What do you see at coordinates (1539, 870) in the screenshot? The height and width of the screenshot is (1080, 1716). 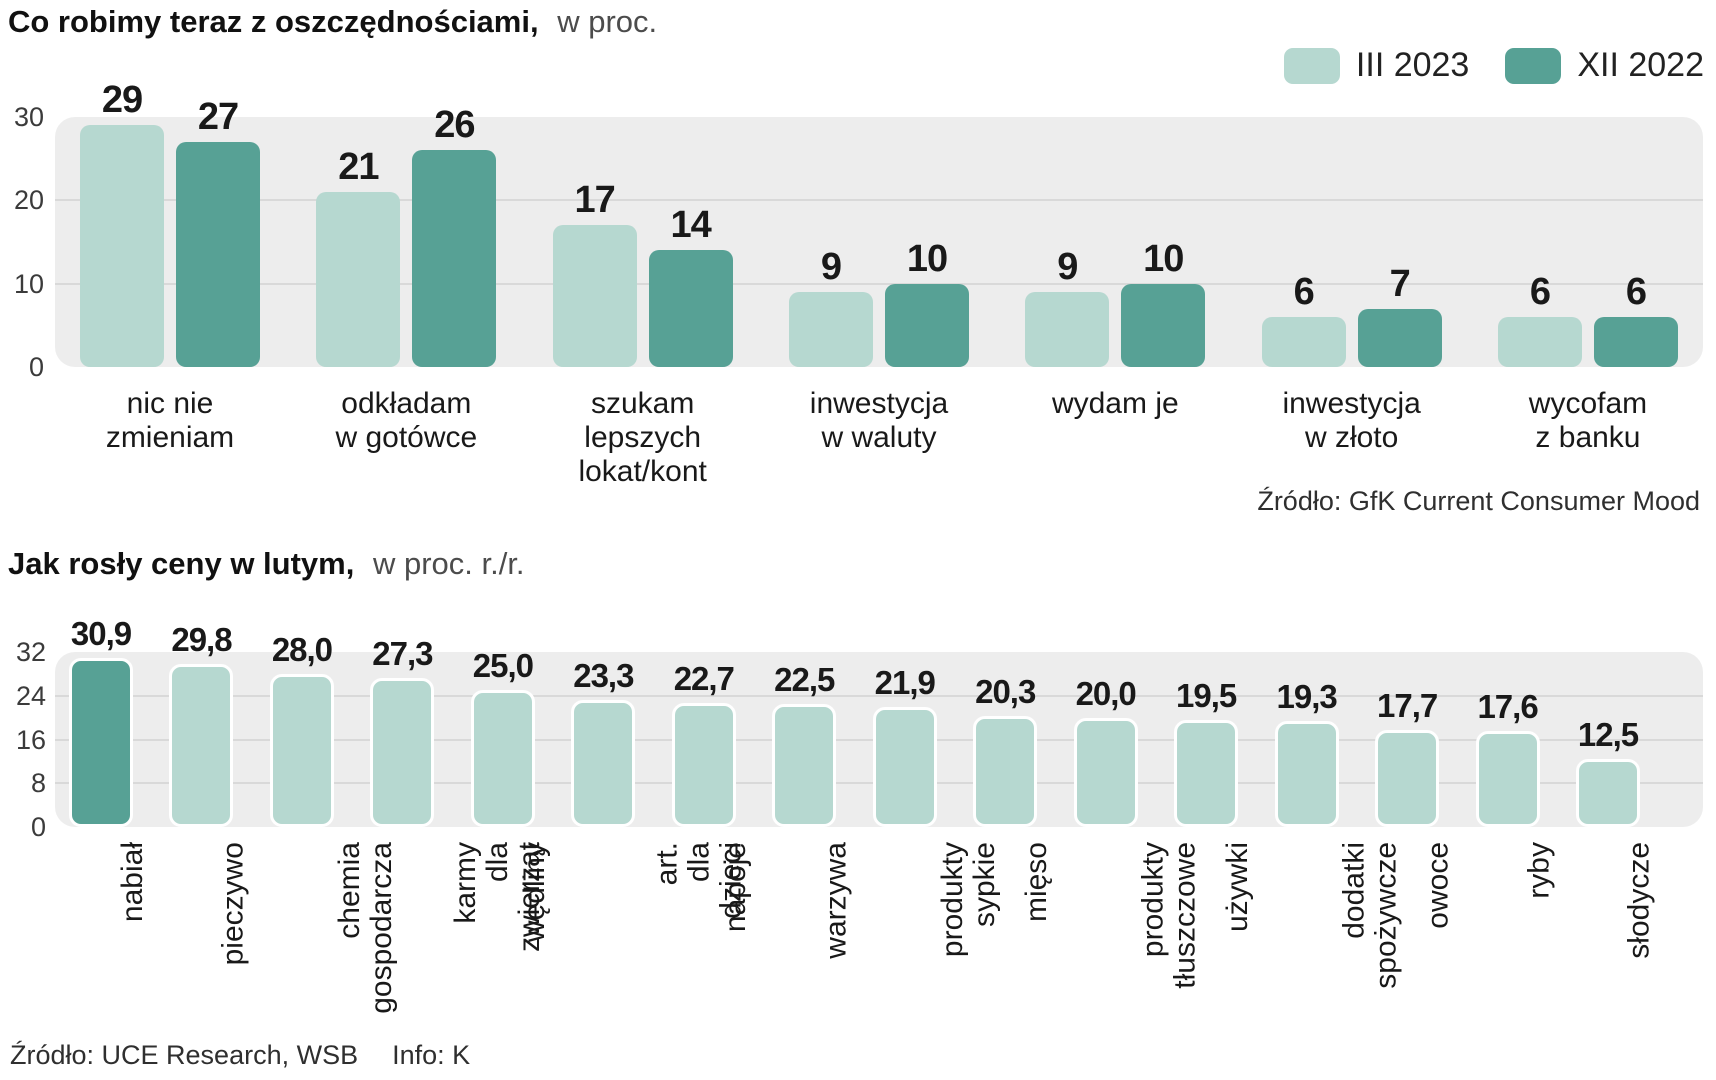 I see `chart2-category-label: ryby` at bounding box center [1539, 870].